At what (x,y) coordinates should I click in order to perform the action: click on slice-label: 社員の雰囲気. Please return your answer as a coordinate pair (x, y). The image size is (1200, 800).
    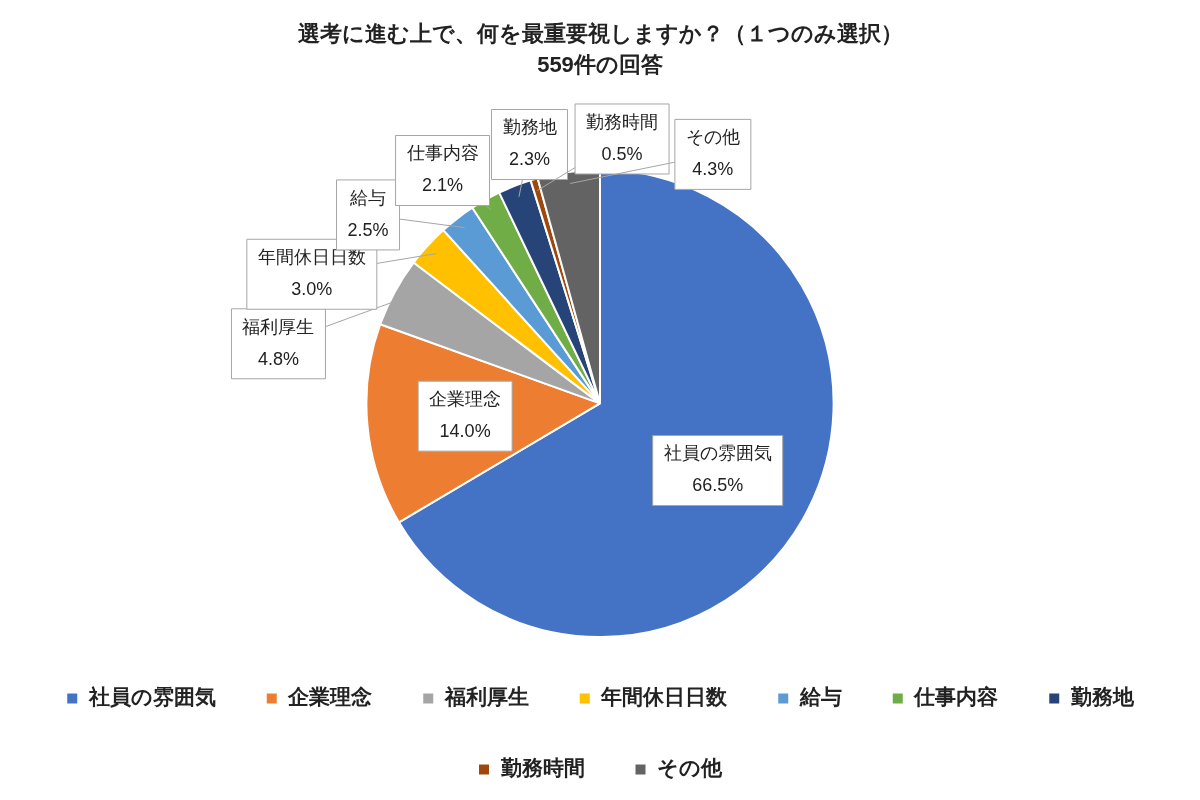
    Looking at the image, I should click on (717, 453).